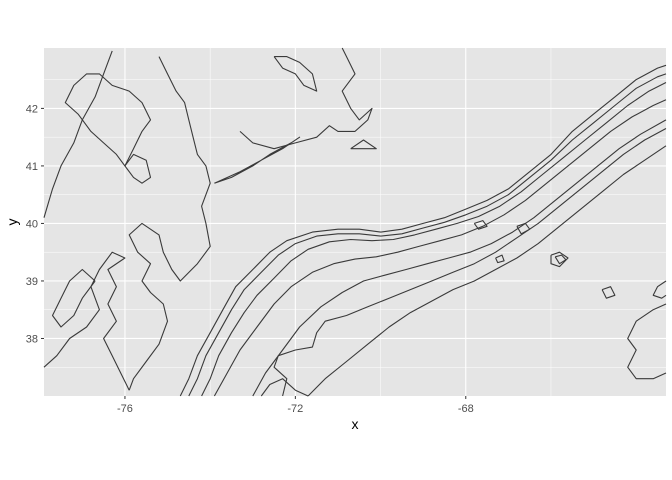  I want to click on y-axis-title: y, so click(12, 222).